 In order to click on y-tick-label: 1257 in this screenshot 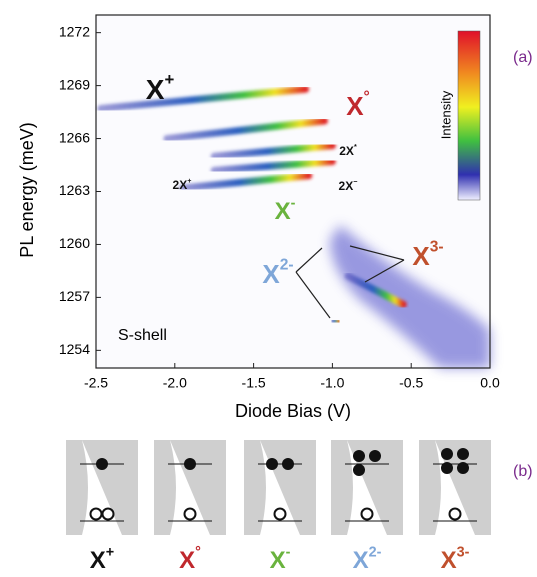, I will do `click(74, 296)`.